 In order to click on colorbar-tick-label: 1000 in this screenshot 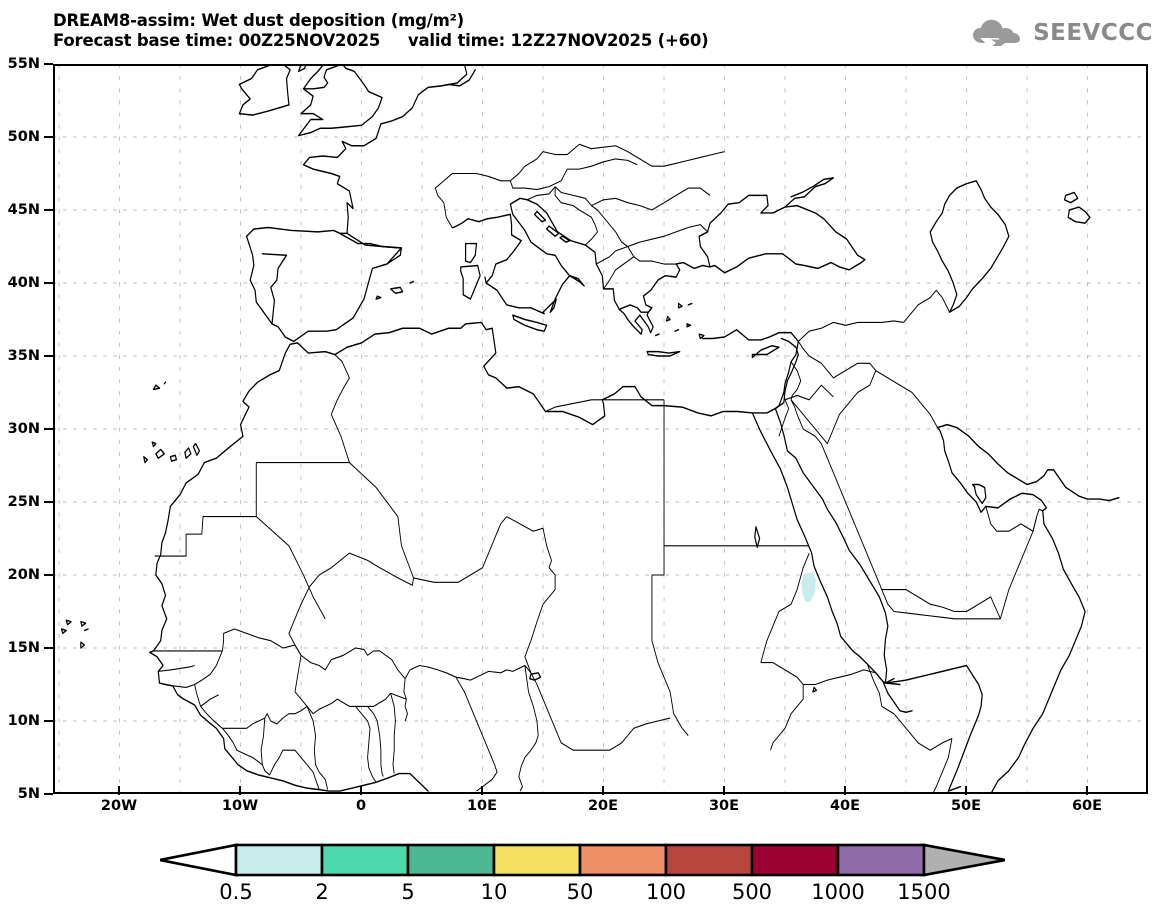, I will do `click(838, 892)`.